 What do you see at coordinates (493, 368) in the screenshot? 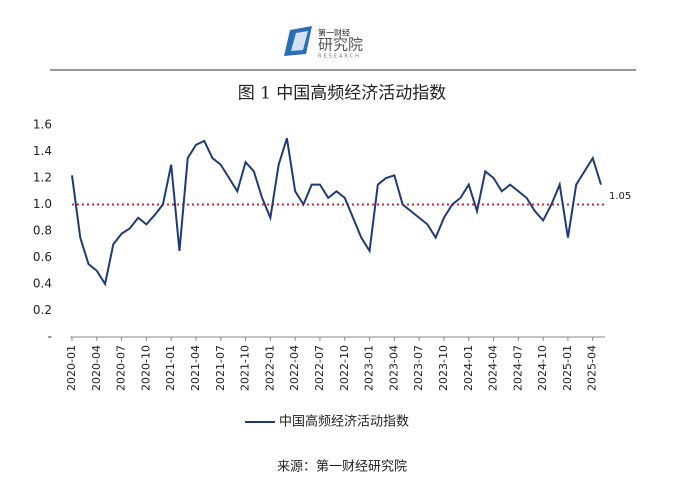
I see `x-tick-label: 2024-04` at bounding box center [493, 368].